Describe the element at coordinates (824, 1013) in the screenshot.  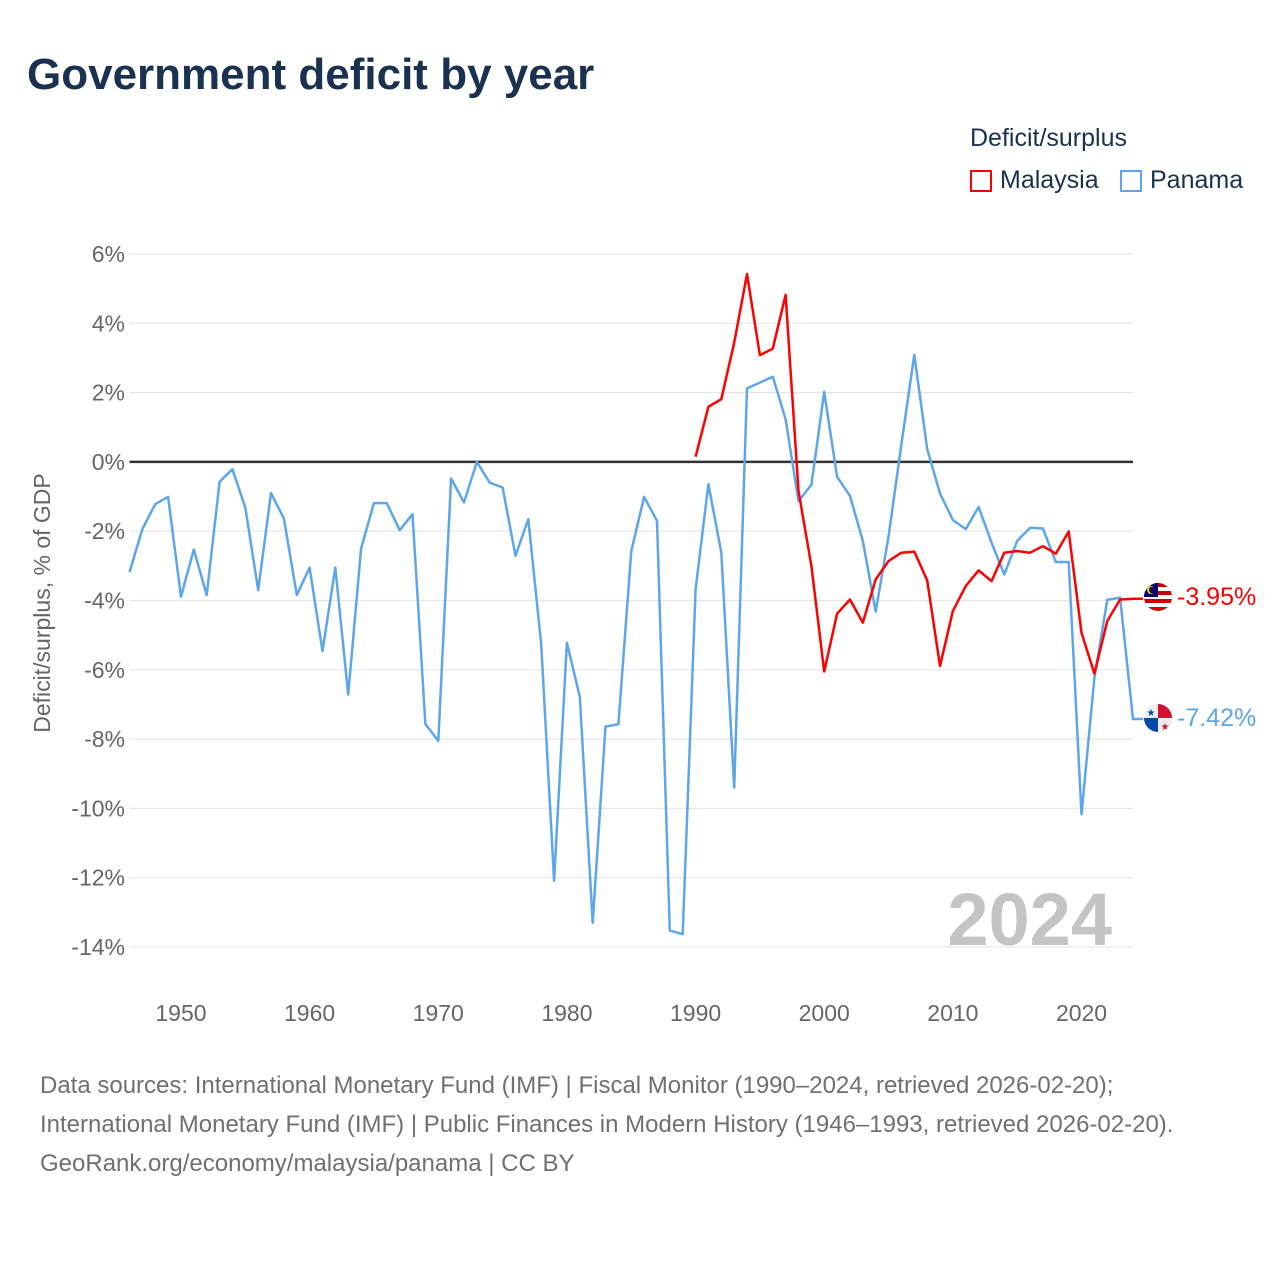
I see `x-tick-label: 2000` at that location.